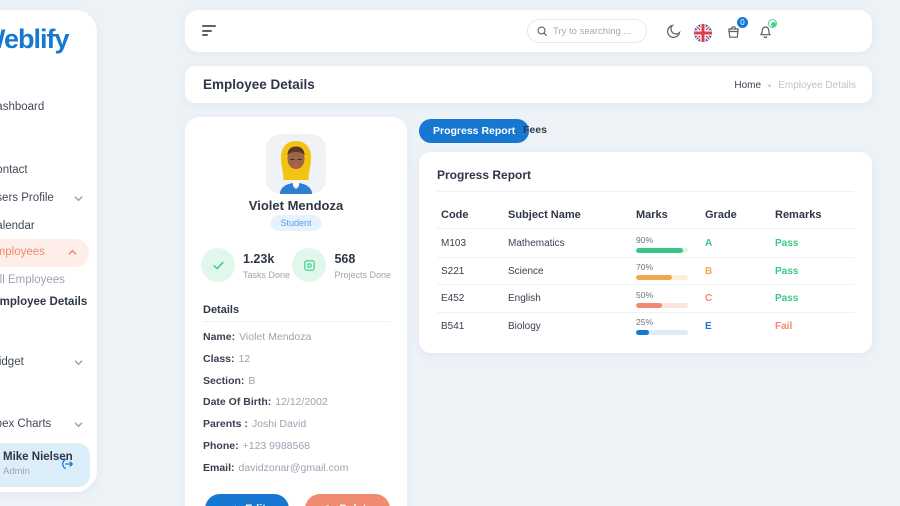 This screenshot has width=900, height=506. What do you see at coordinates (14, 170) in the screenshot?
I see `sidebar-item-contact: Contact` at bounding box center [14, 170].